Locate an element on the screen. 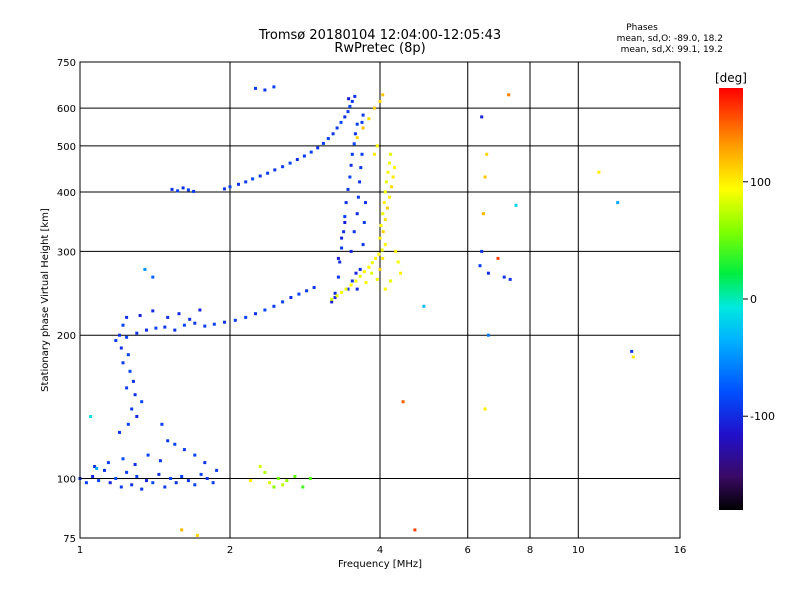 The width and height of the screenshot is (800, 604). colorbar-tick-label: 100 is located at coordinates (760, 182).